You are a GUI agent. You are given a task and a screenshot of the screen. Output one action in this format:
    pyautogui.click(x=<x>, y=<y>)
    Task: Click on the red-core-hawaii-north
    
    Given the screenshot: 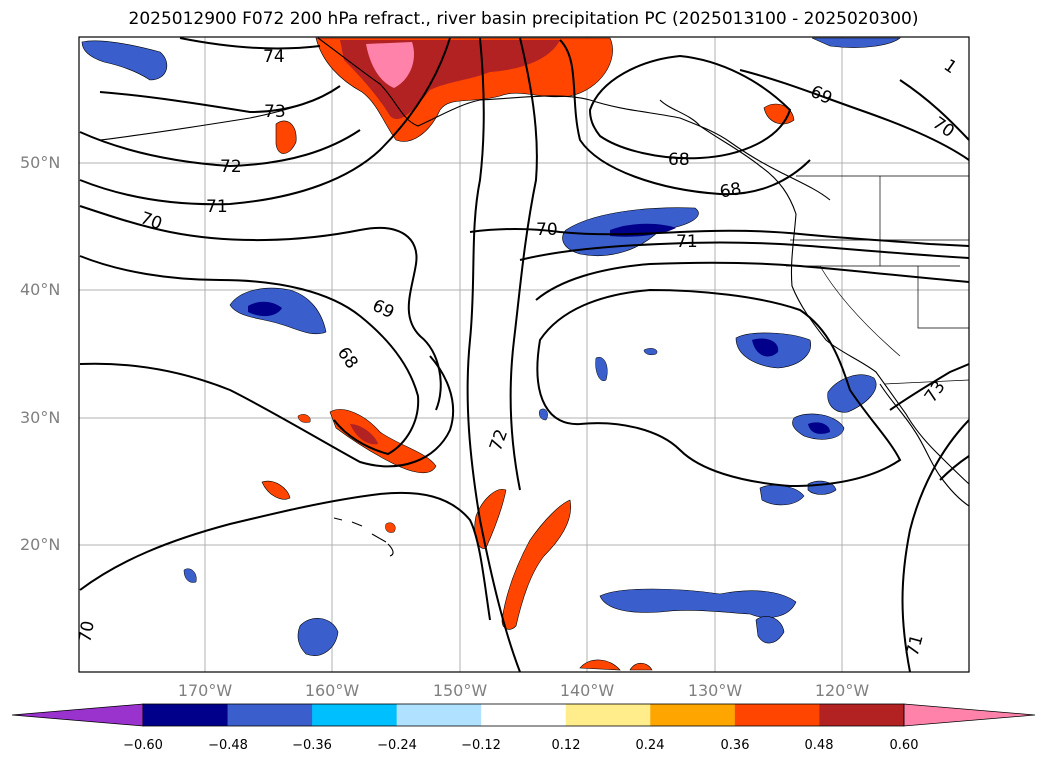 What is the action you would take?
    pyautogui.click(x=364, y=434)
    